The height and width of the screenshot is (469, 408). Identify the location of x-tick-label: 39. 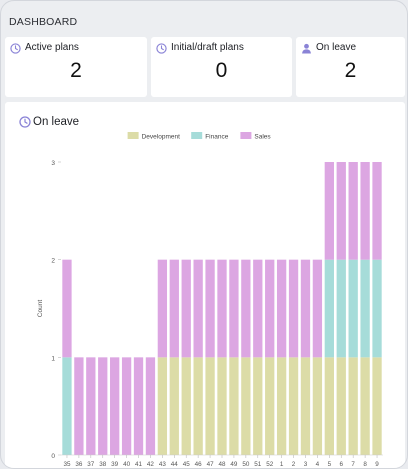
(115, 464).